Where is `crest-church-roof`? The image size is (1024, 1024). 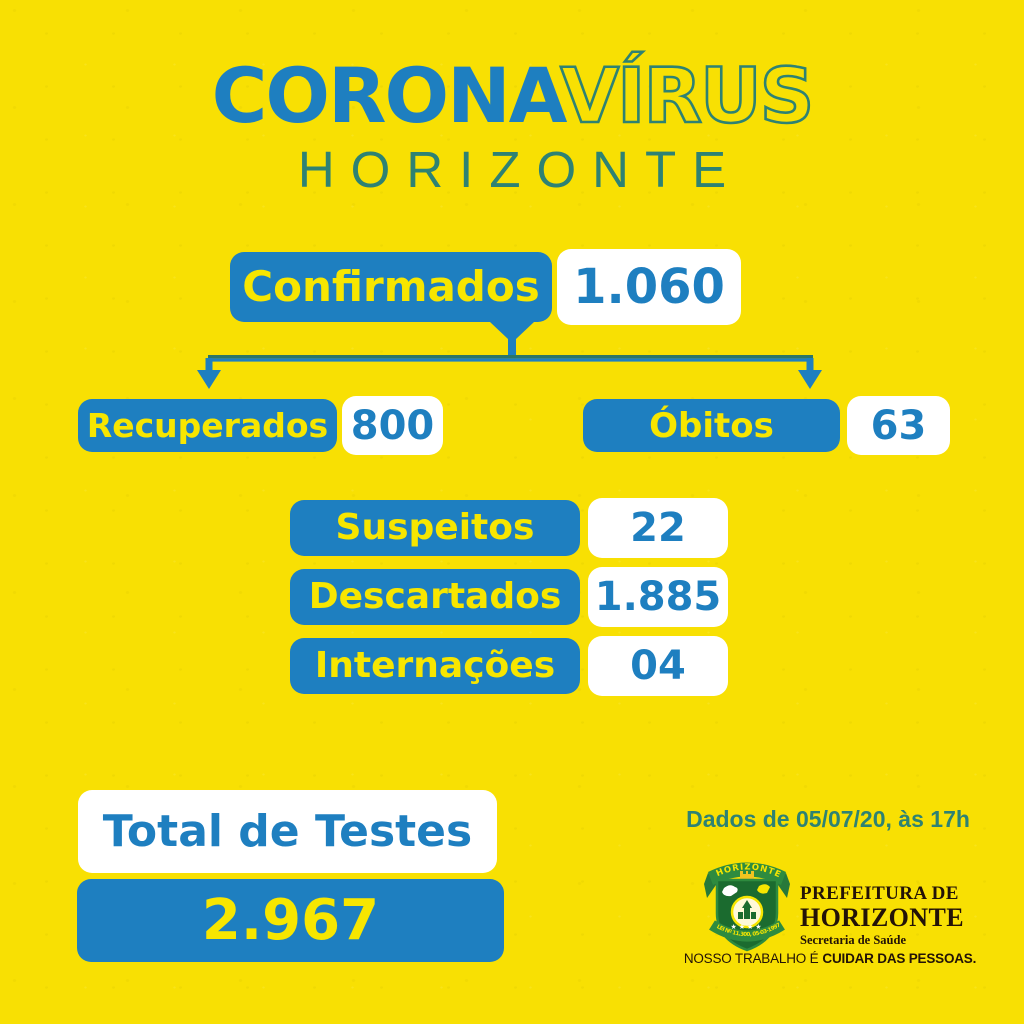 crest-church-roof is located at coordinates (747, 904).